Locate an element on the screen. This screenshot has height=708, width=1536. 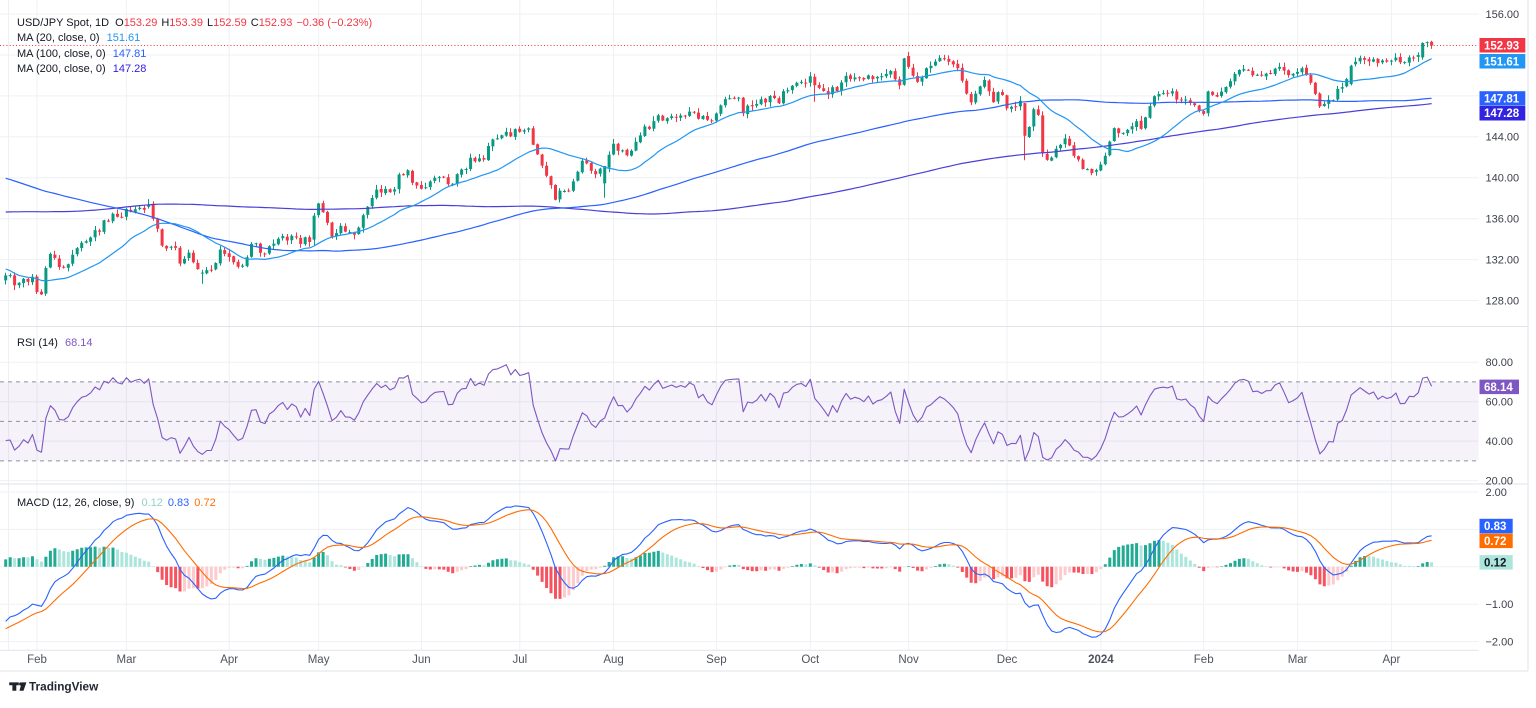
svg-text: 144.00 is located at coordinates (1503, 138).